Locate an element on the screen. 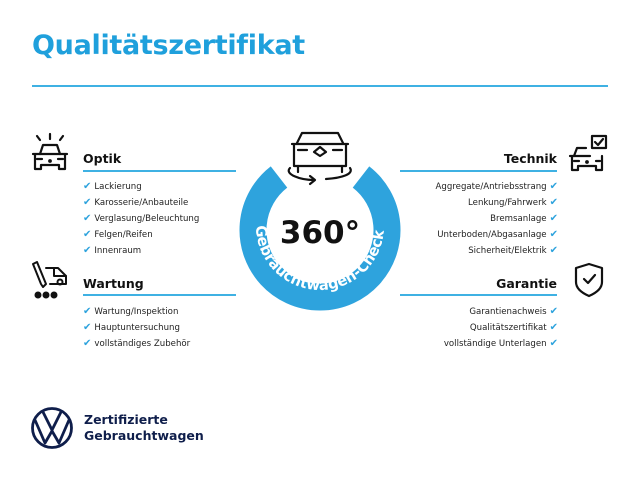 Image resolution: width=640 pixels, height=480 pixels. page-title: Qualitätszertifikat is located at coordinates (168, 45).